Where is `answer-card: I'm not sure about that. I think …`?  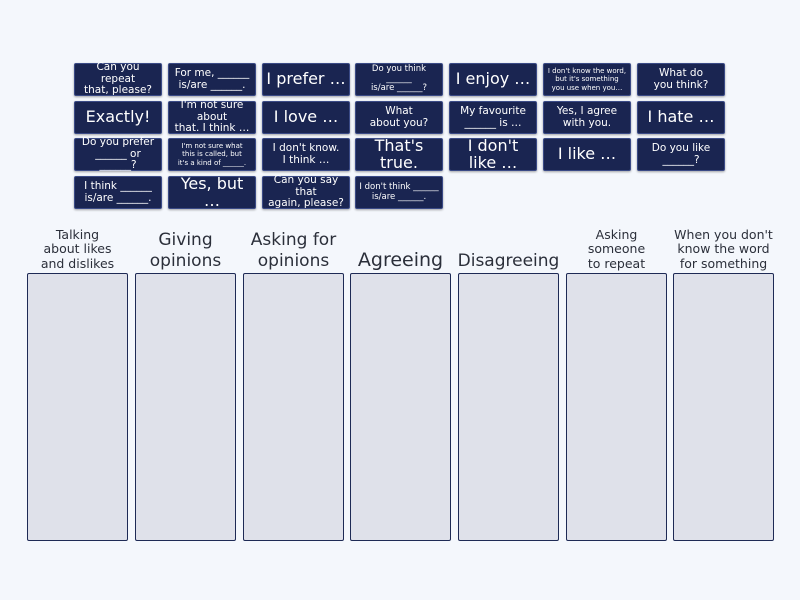 answer-card: I'm not sure about that. I think … is located at coordinates (212, 116).